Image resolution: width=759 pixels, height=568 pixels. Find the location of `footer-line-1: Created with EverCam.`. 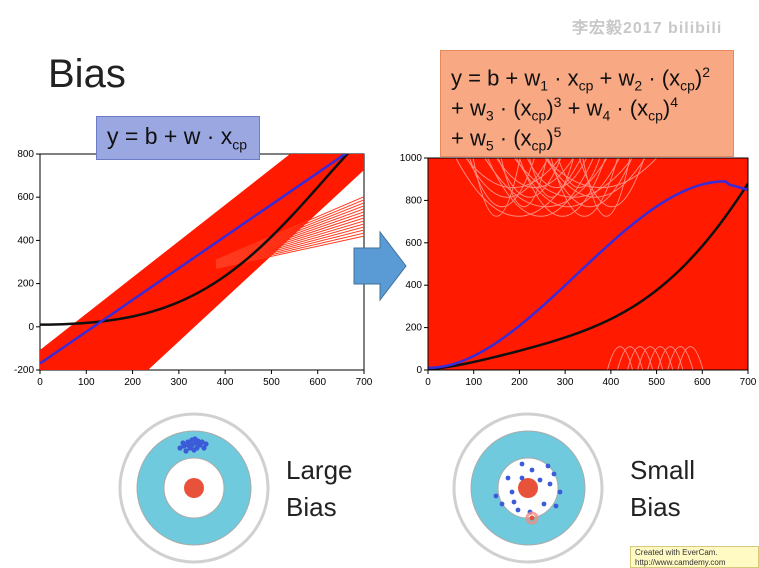

footer-line-1: Created with EverCam. is located at coordinates (676, 552).